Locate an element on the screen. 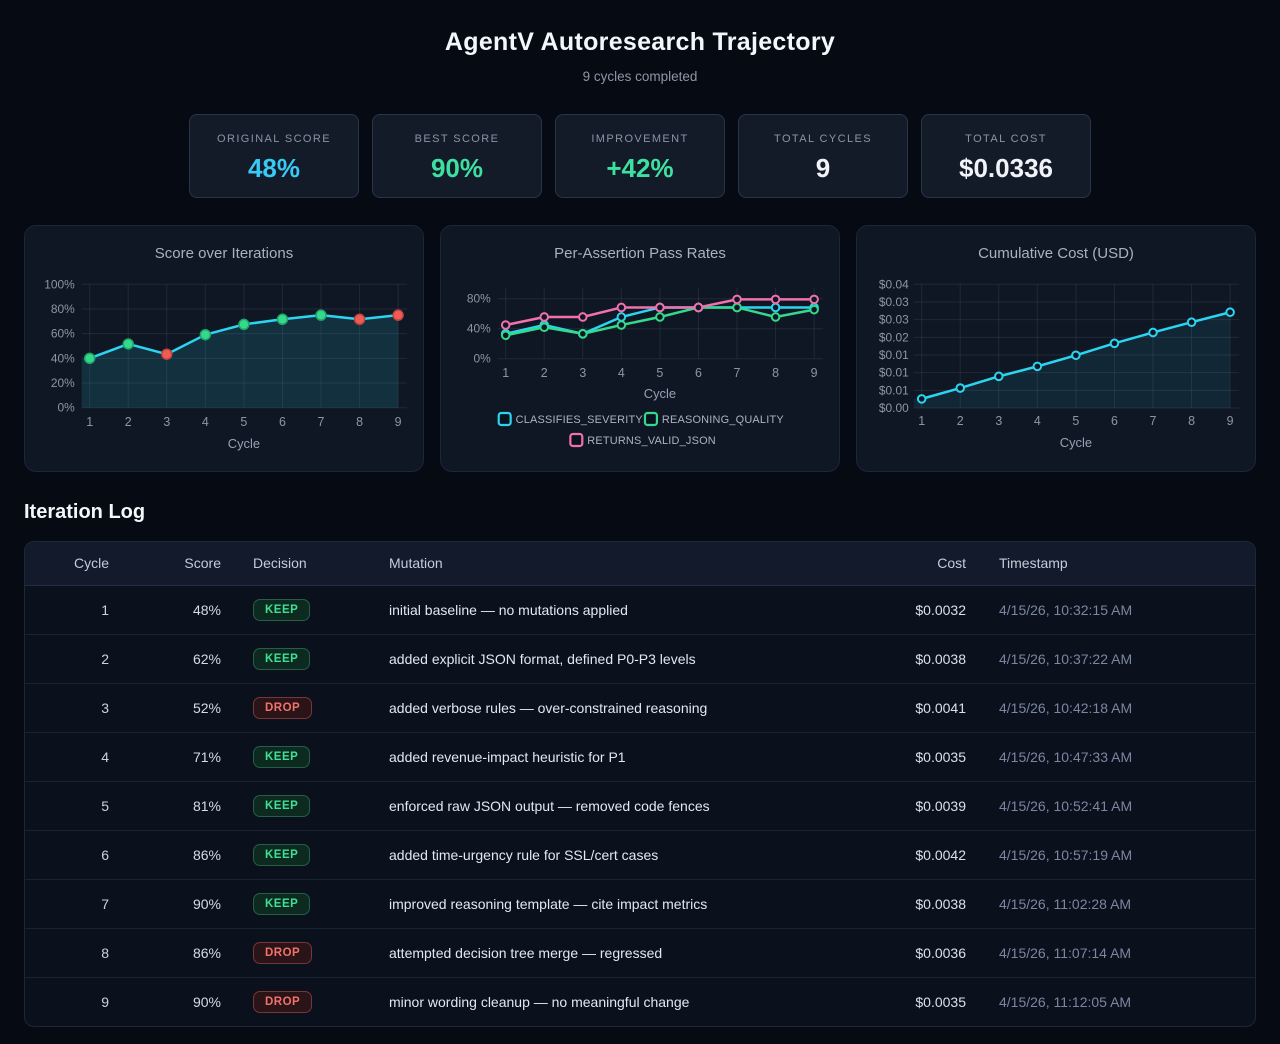  cell-score: 48% is located at coordinates (206, 609).